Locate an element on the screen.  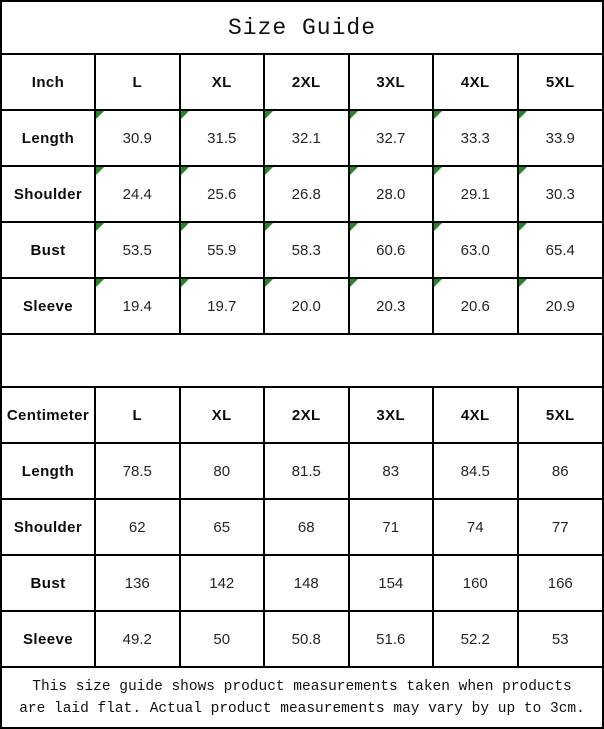
page-title: Size Guide is located at coordinates (302, 27).